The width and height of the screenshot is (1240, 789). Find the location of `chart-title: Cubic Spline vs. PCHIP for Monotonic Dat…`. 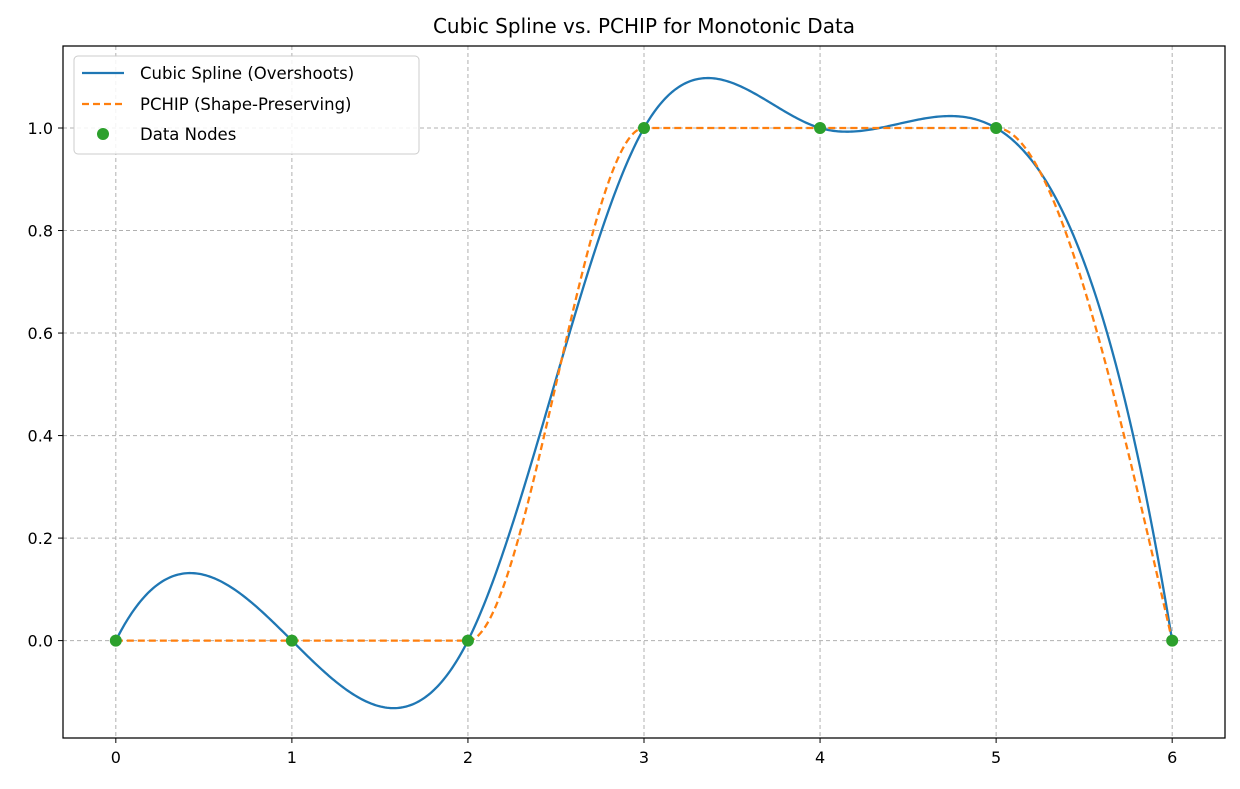

chart-title: Cubic Spline vs. PCHIP for Monotonic Dat… is located at coordinates (644, 26).